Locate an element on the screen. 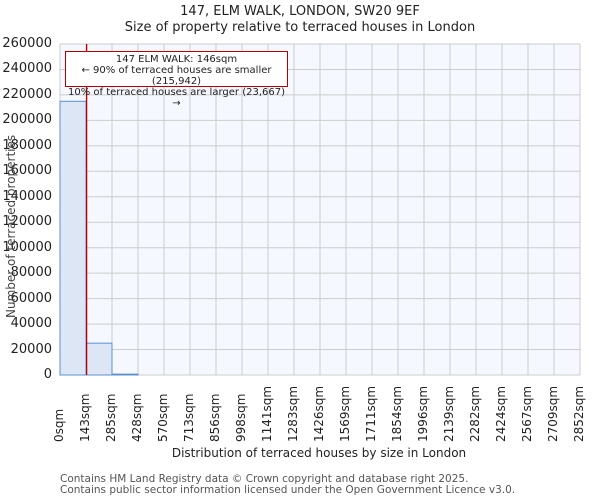 This screenshot has width=600, height=500. x-tick-label: 1283sqm is located at coordinates (293, 413).